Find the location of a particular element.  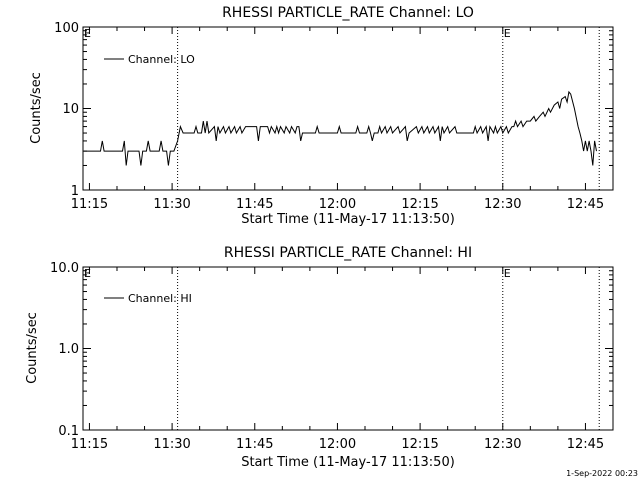

legend-label: Channel: LO is located at coordinates (161, 59).